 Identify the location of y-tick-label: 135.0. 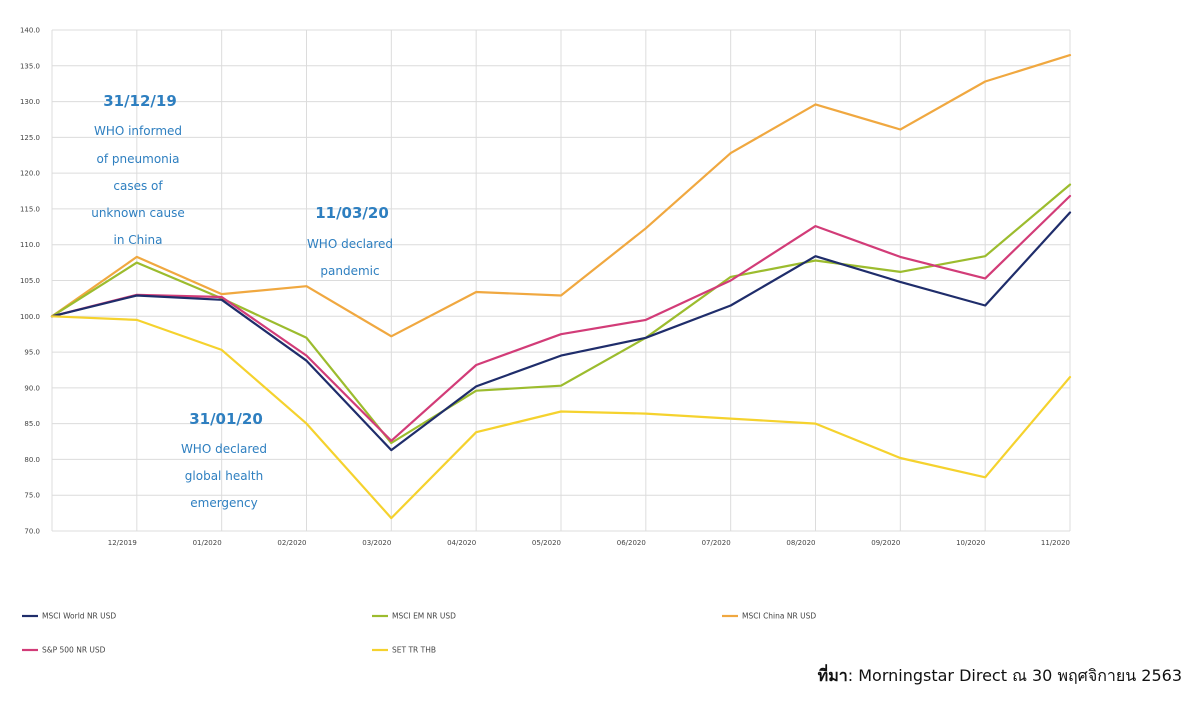
(30, 66).